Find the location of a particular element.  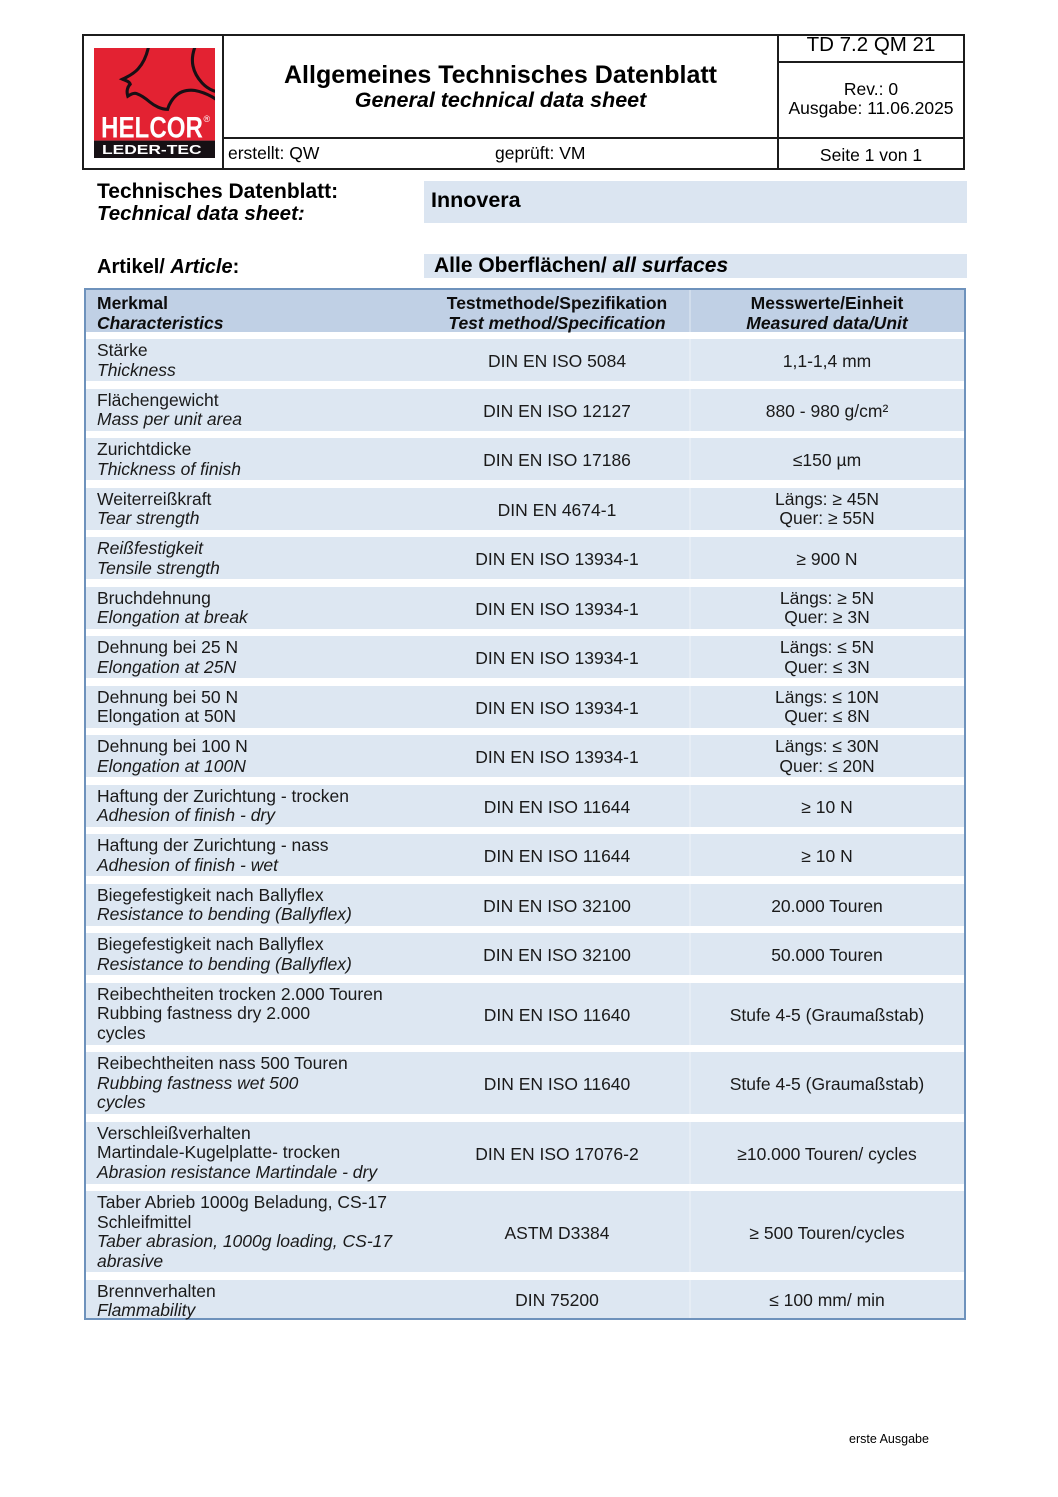

svg-text: HELCOR is located at coordinates (152, 127).